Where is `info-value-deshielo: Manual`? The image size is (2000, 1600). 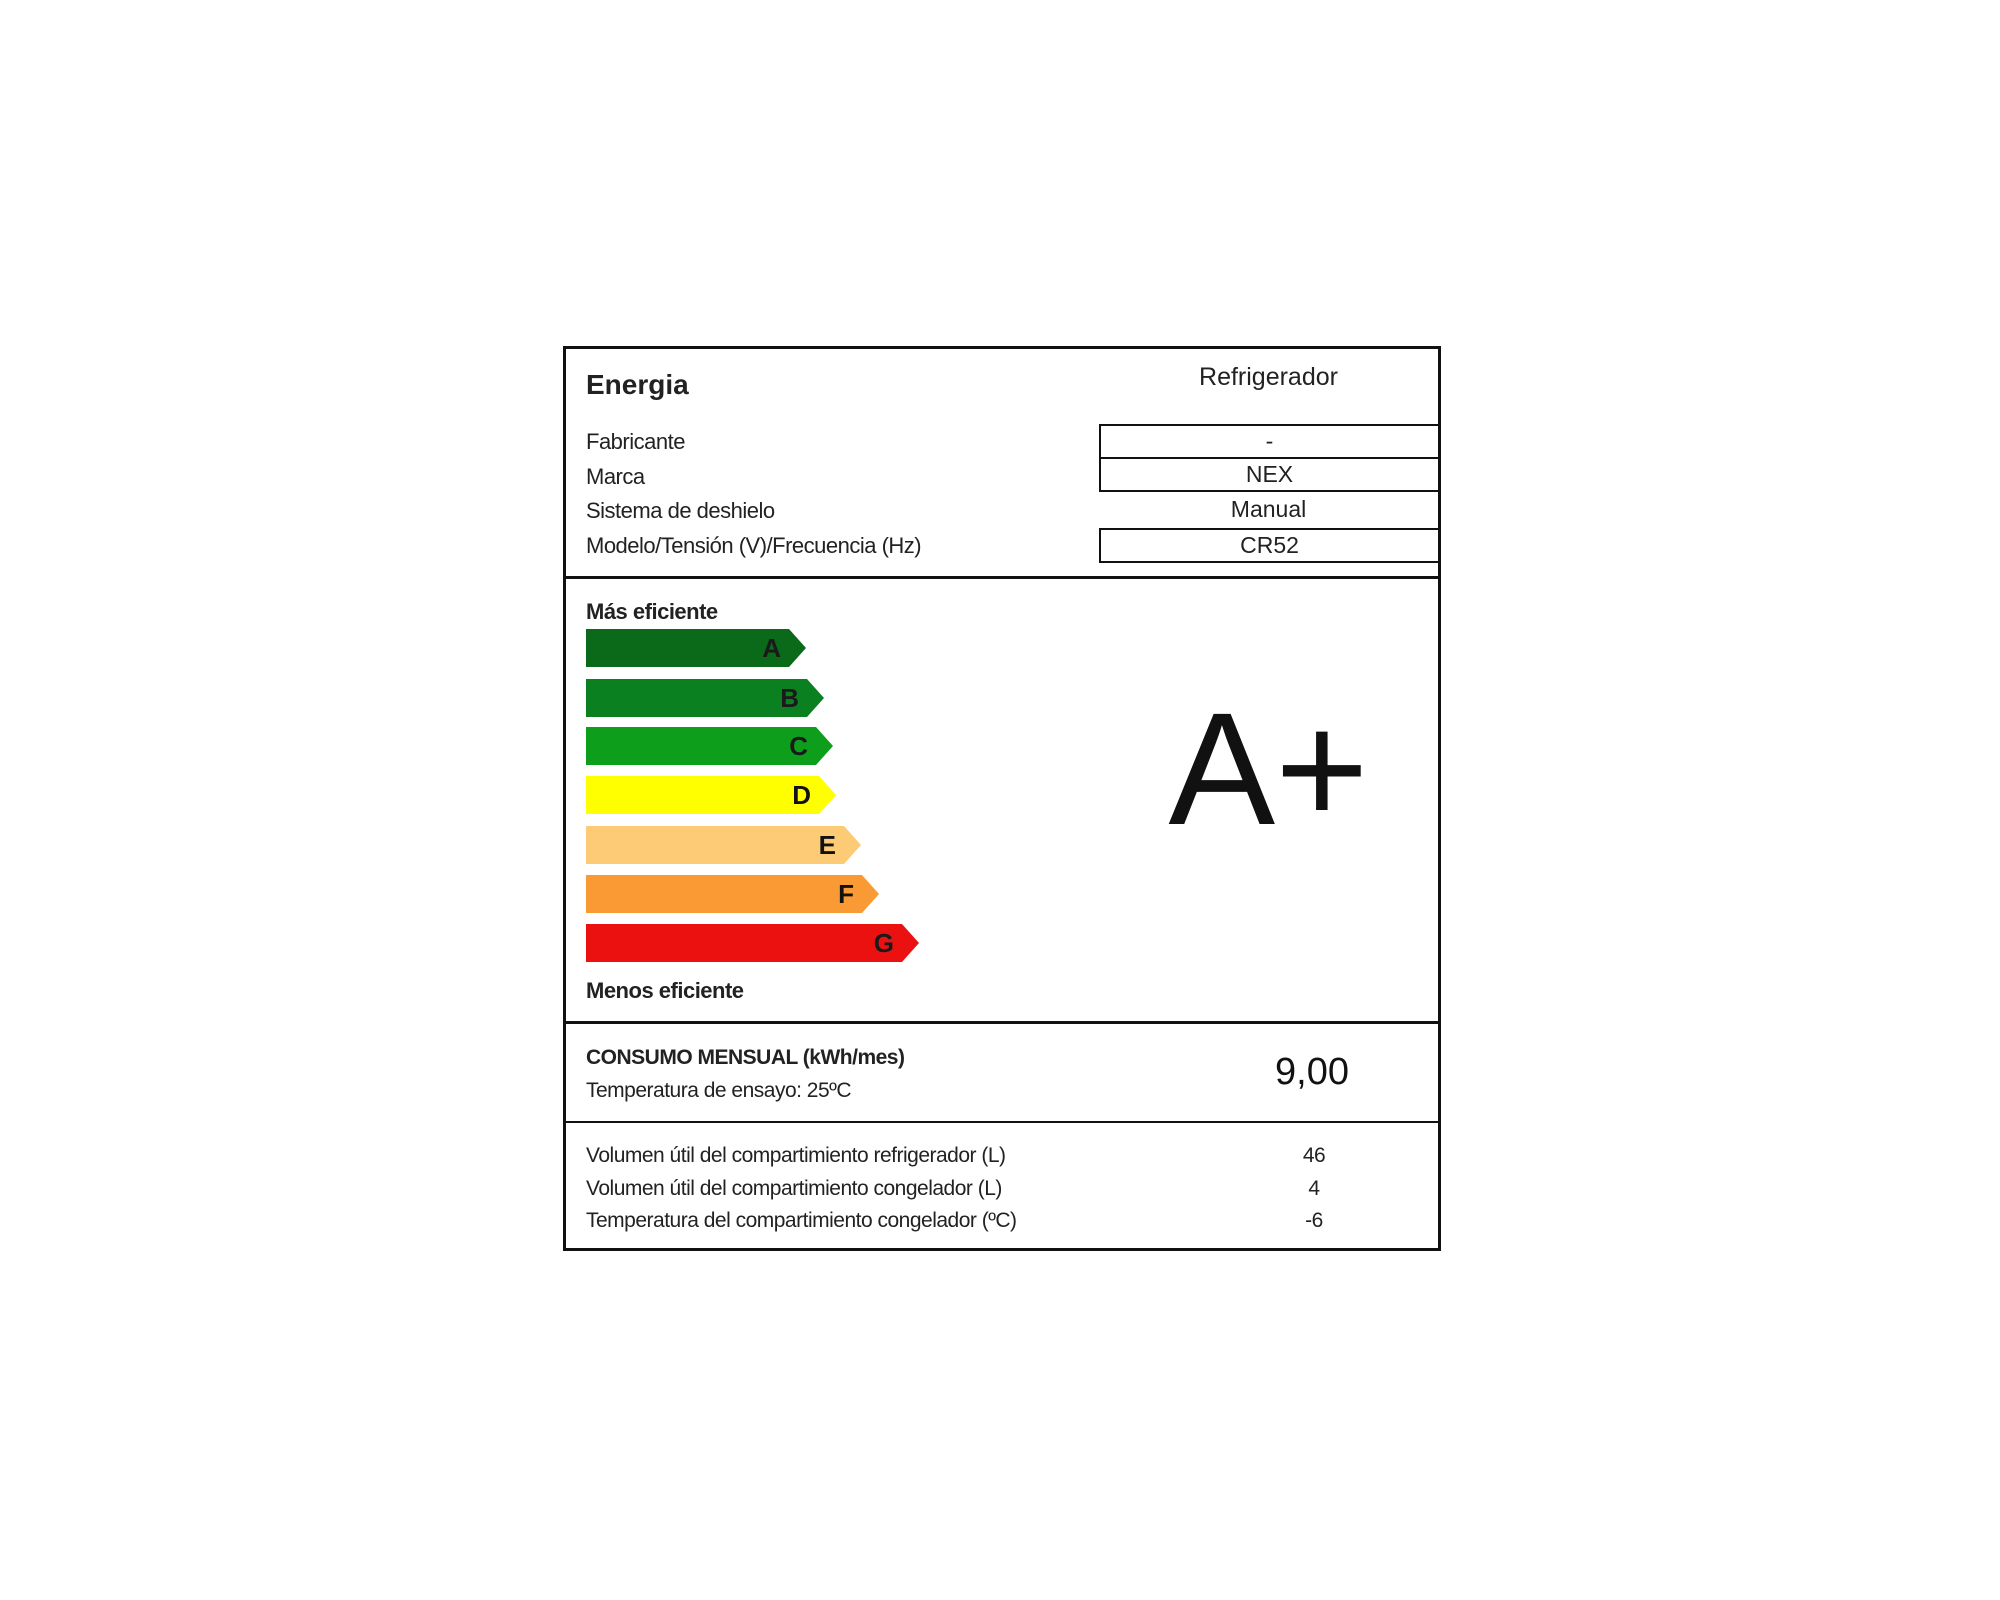
info-value-deshielo: Manual is located at coordinates (1268, 509).